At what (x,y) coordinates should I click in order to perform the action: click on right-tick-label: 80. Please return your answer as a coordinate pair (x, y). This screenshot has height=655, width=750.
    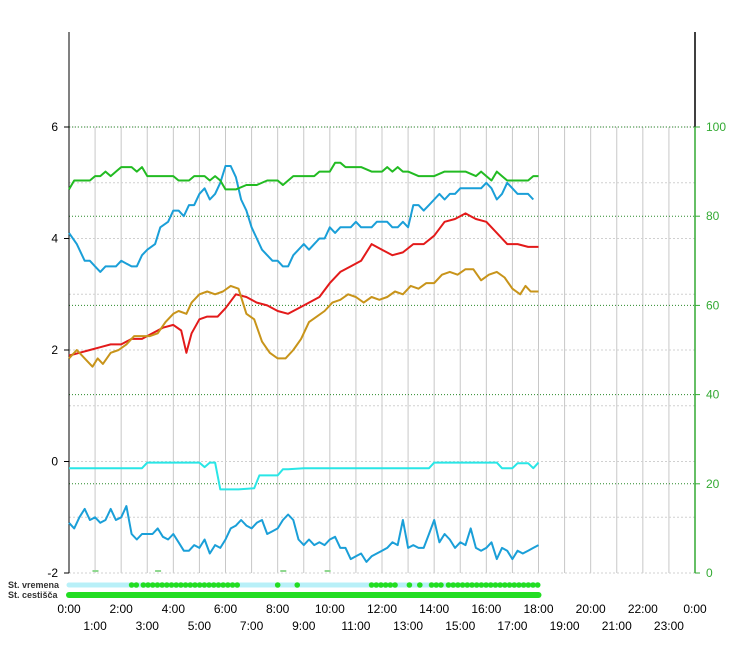
    Looking at the image, I should click on (713, 216).